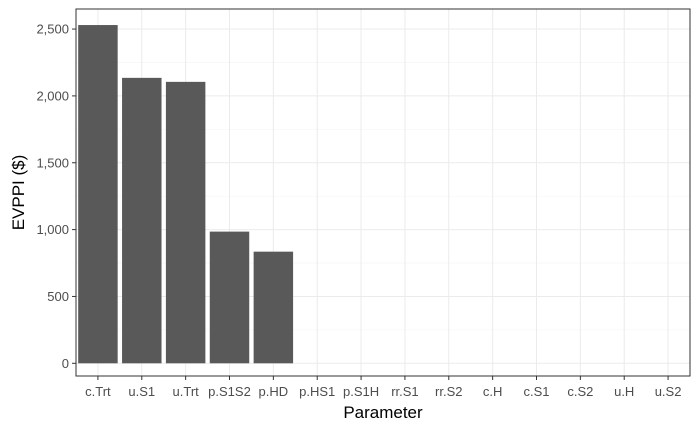 This screenshot has width=700, height=432. What do you see at coordinates (404, 391) in the screenshot?
I see `x-tick-label: rr.S1` at bounding box center [404, 391].